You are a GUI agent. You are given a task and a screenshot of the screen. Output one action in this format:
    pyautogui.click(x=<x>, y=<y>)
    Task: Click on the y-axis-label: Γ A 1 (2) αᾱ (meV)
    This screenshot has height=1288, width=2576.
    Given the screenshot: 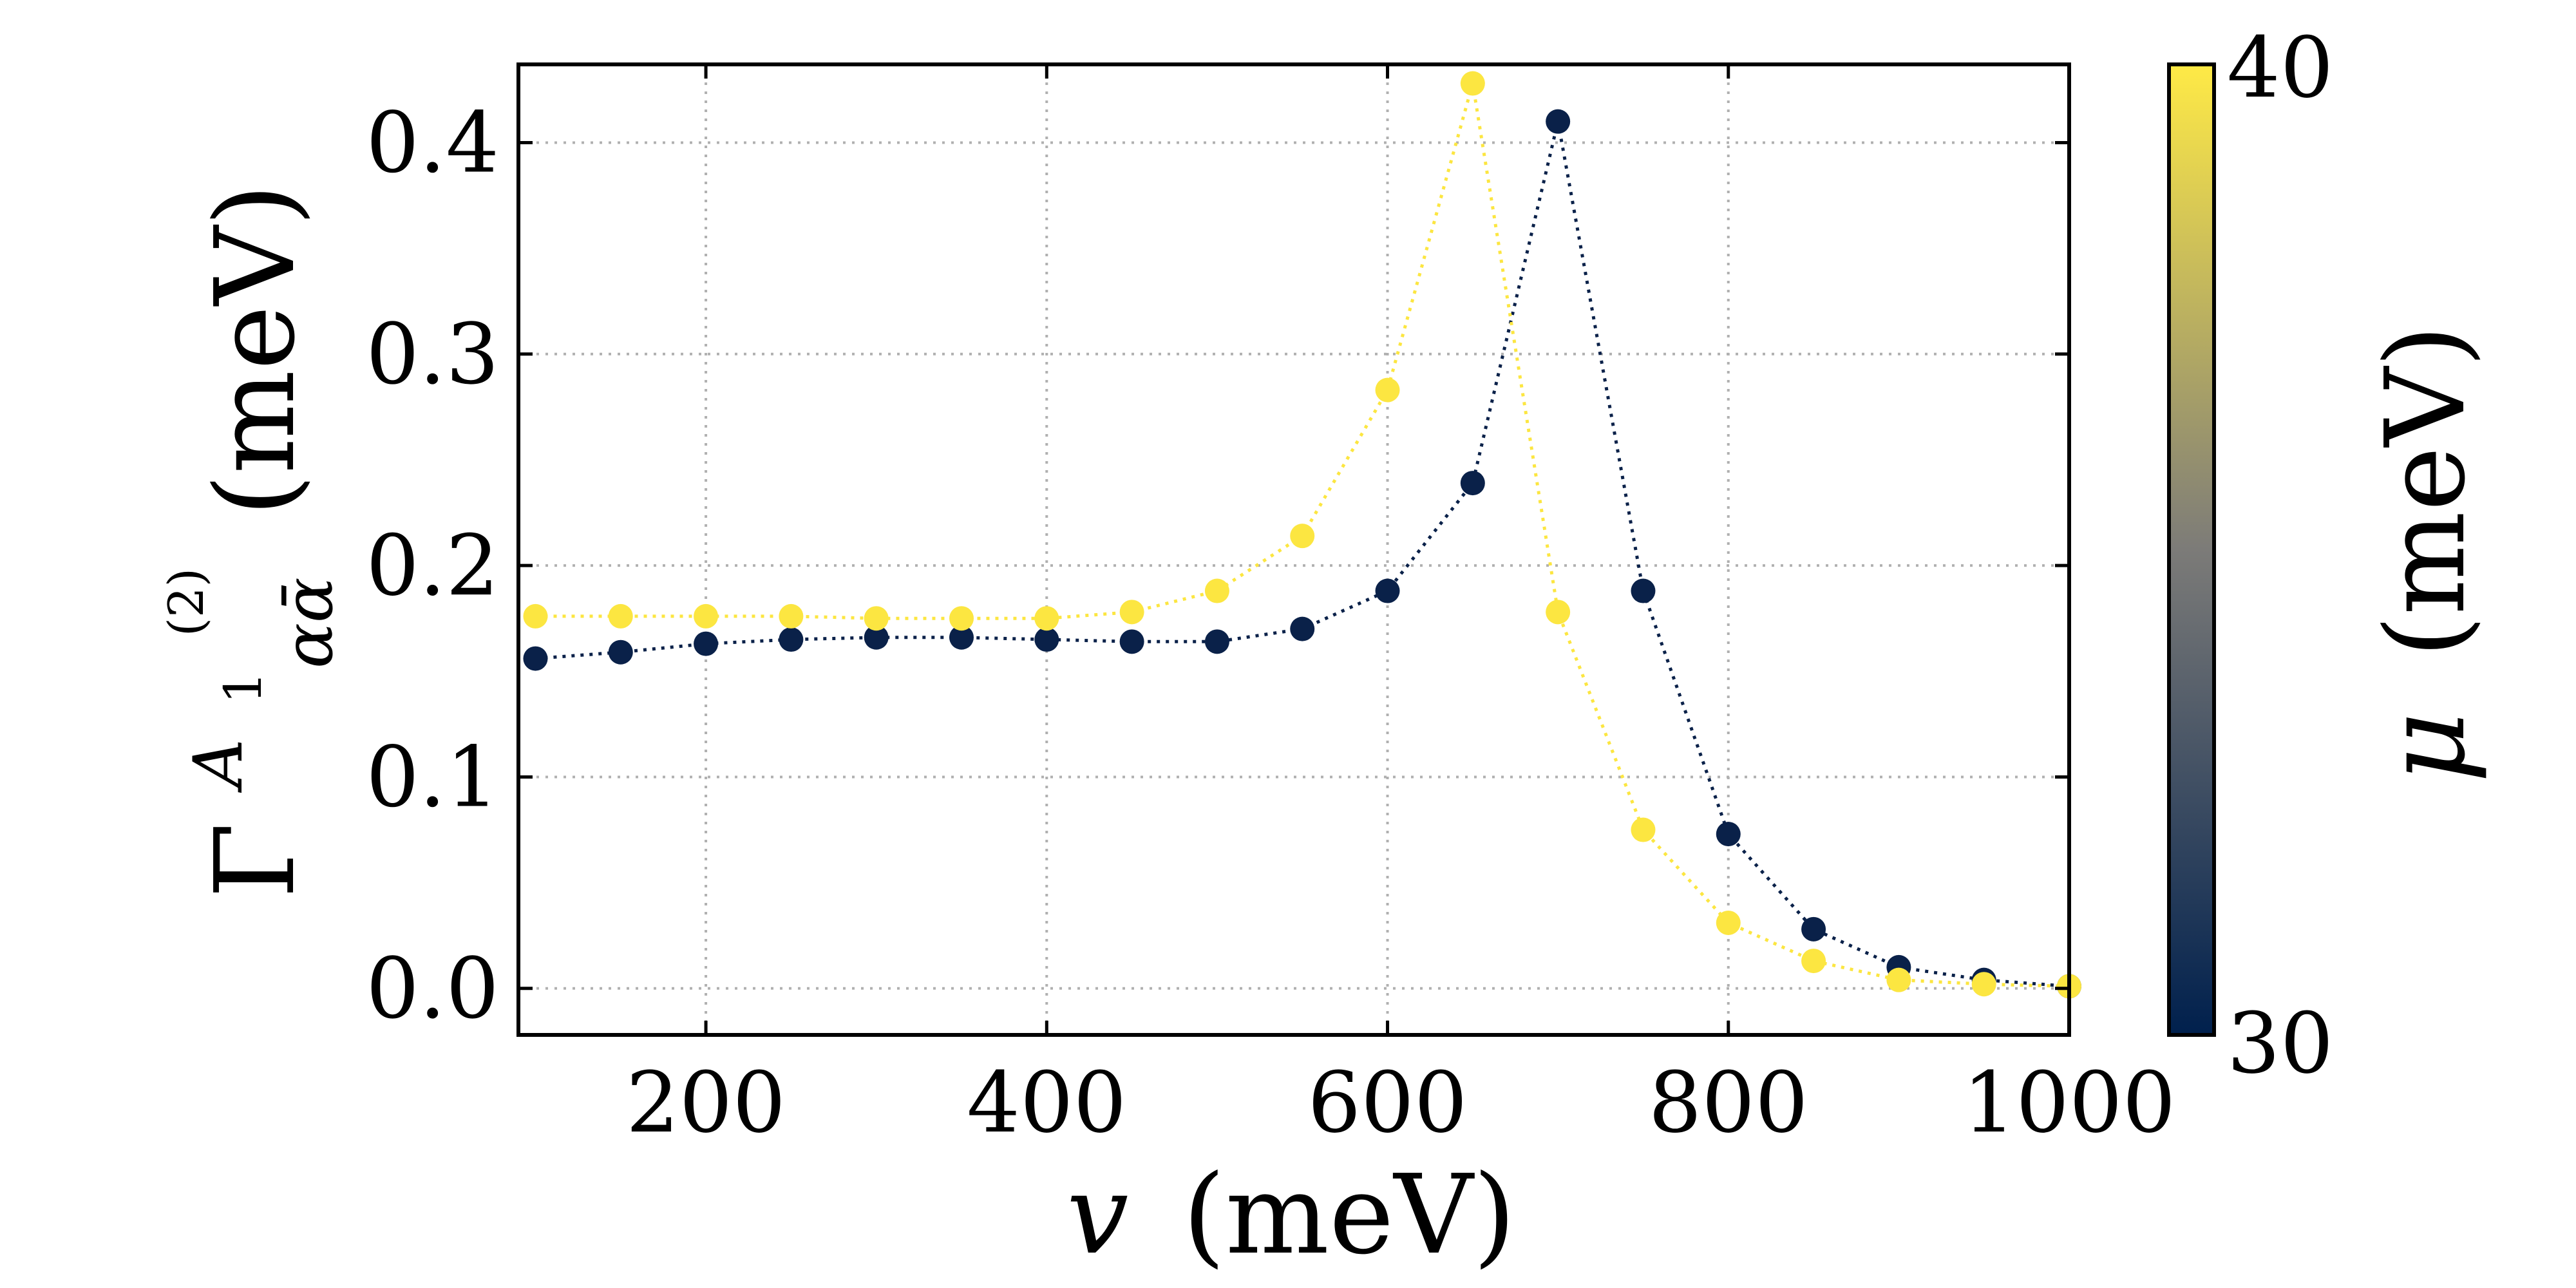 What is the action you would take?
    pyautogui.click(x=230, y=541)
    